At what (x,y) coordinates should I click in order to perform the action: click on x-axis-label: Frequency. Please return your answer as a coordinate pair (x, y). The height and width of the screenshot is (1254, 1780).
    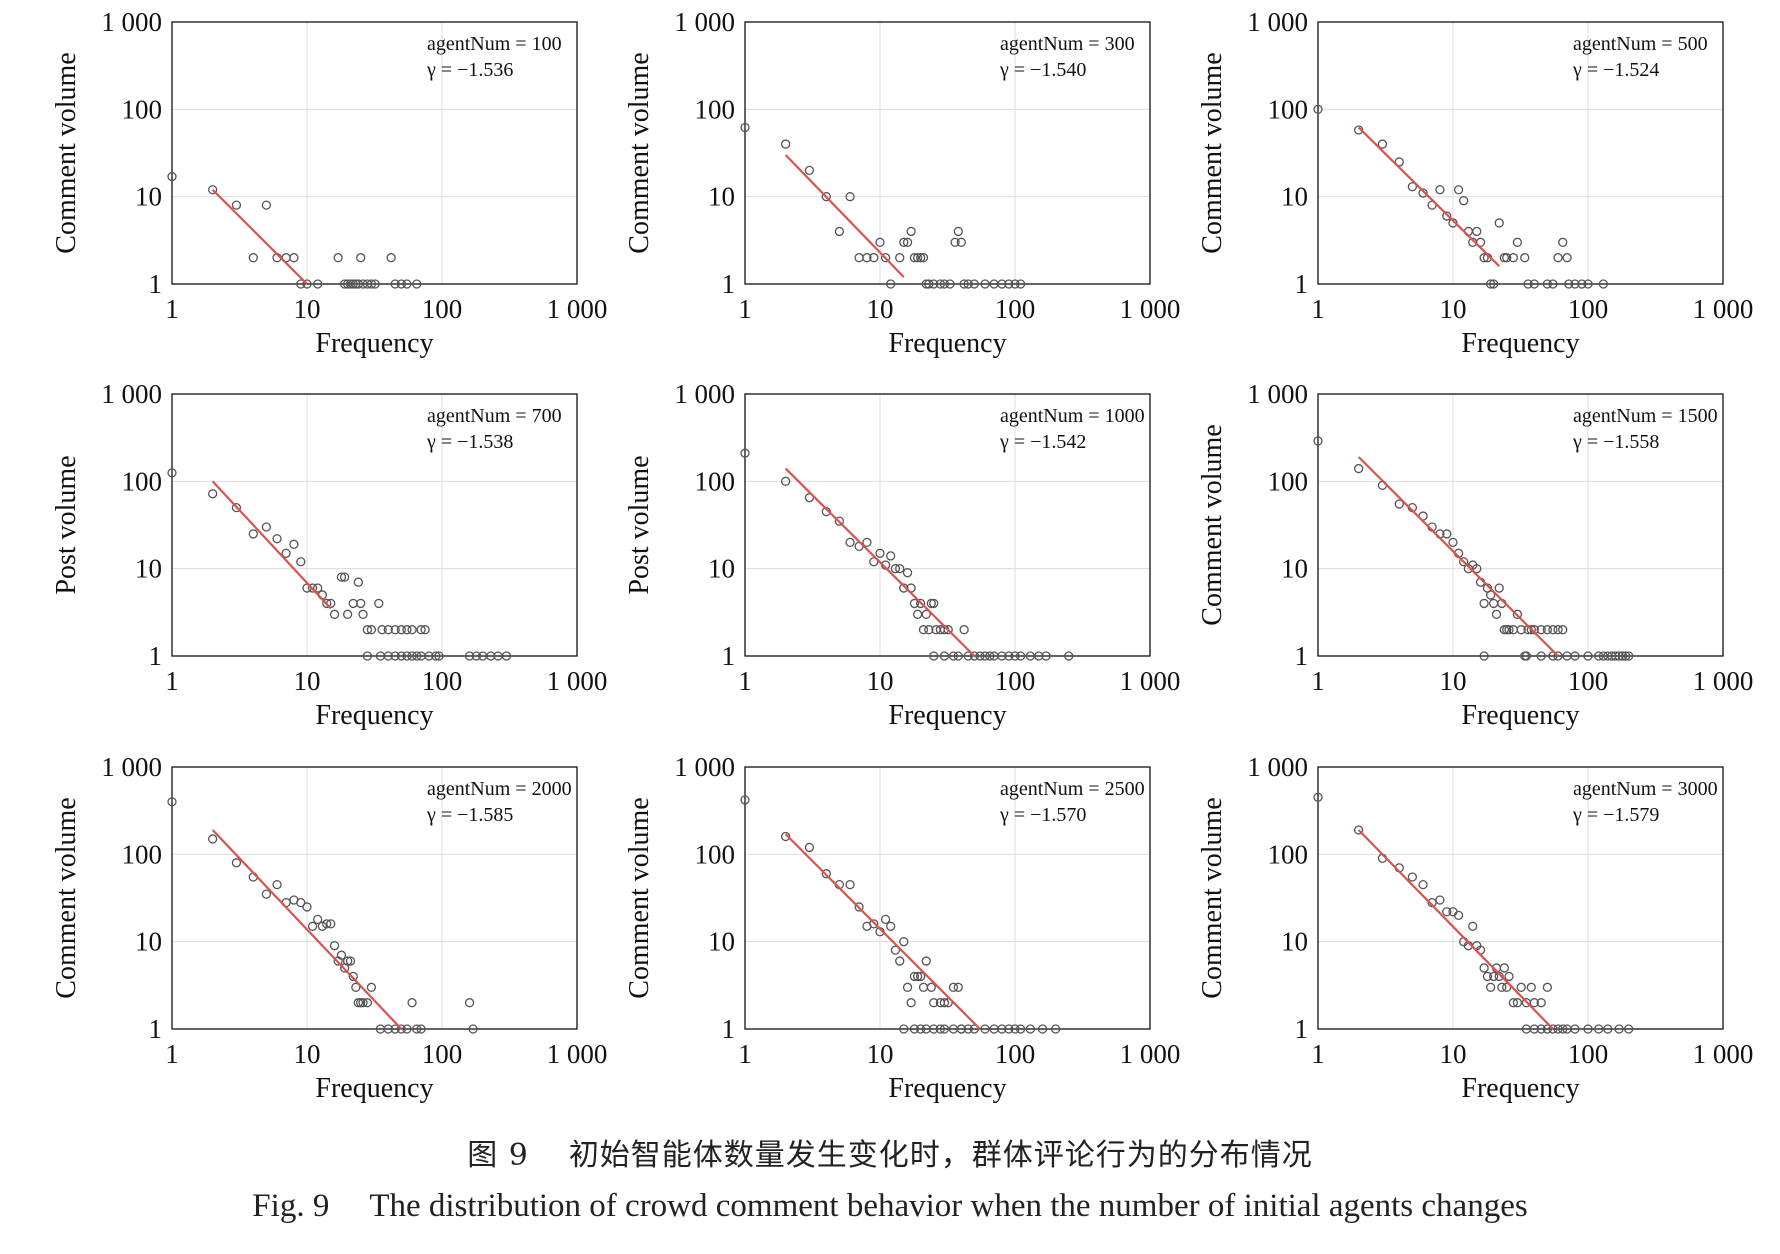
    Looking at the image, I should click on (1520, 343).